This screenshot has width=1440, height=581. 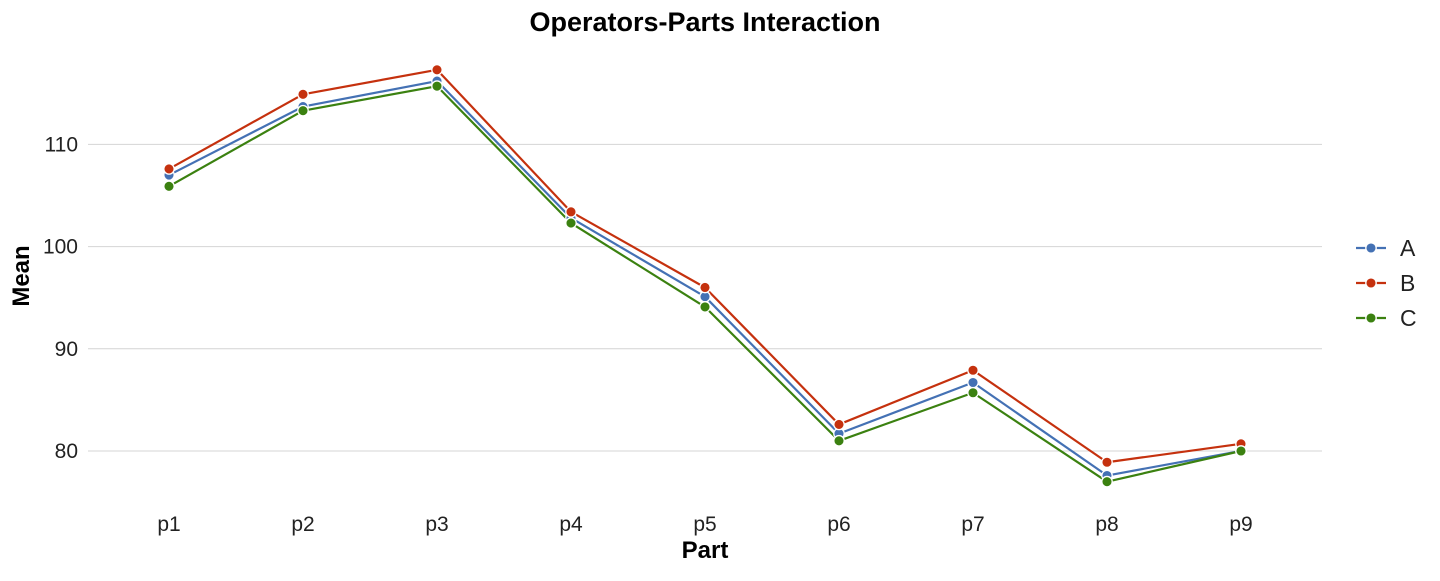 I want to click on legend-item-b: B, so click(x=1385, y=283).